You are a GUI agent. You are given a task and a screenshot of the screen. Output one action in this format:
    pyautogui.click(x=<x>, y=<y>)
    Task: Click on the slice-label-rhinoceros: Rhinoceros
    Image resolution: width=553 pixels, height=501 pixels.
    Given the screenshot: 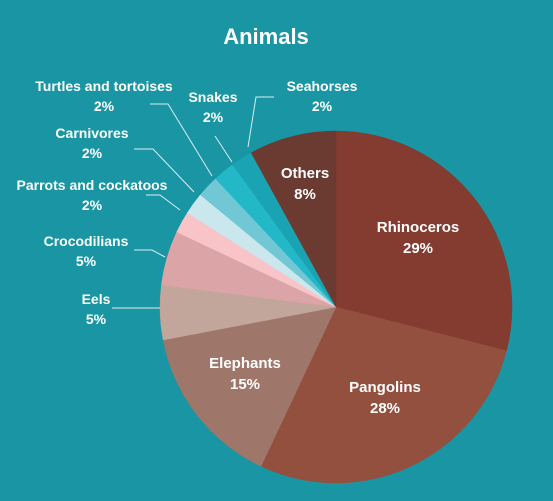 What is the action you would take?
    pyautogui.click(x=418, y=227)
    